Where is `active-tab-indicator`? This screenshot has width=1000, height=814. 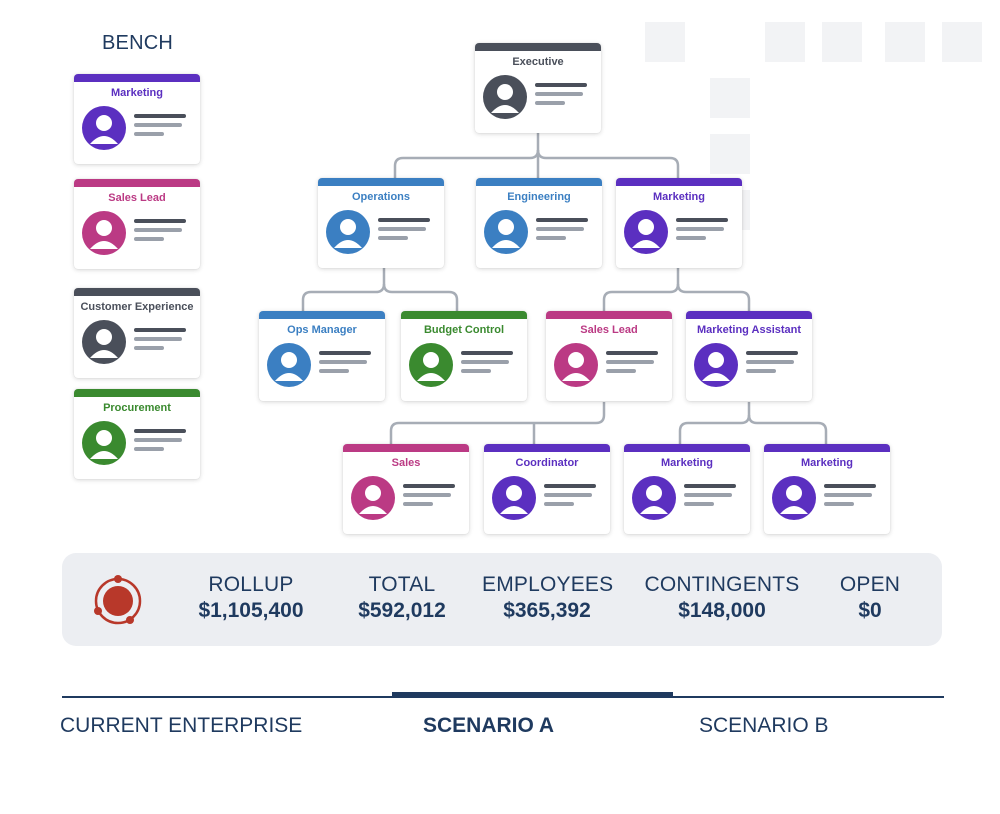
active-tab-indicator is located at coordinates (532, 695).